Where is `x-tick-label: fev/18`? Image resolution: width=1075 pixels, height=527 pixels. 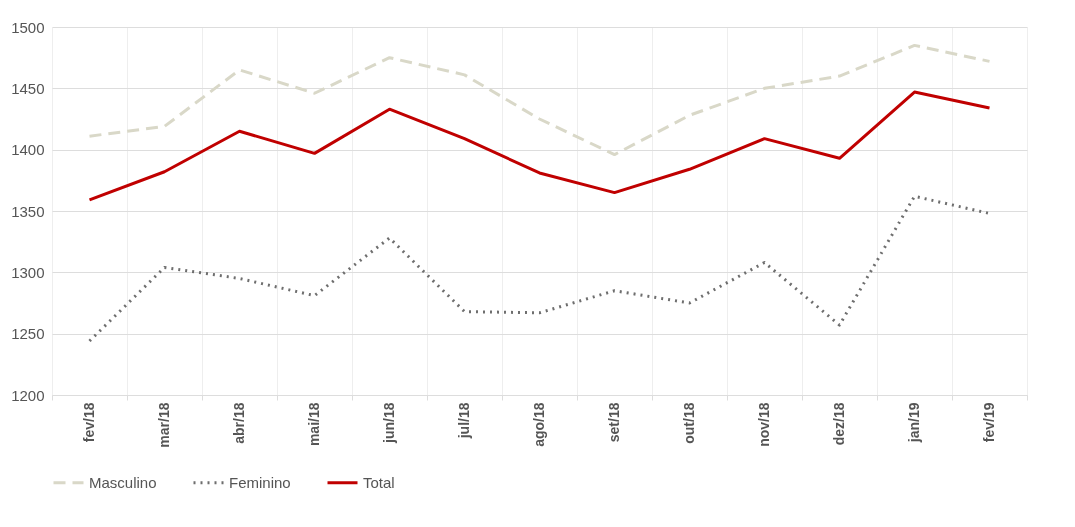
x-tick-label: fev/18 is located at coordinates (89, 422).